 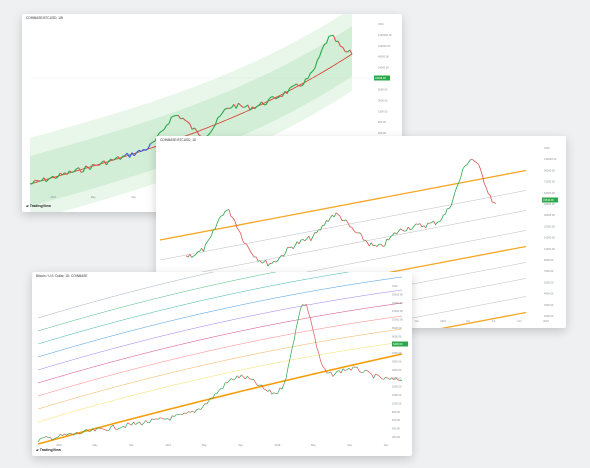 I want to click on chart-1-y-tick: 400.00, so click(x=382, y=133).